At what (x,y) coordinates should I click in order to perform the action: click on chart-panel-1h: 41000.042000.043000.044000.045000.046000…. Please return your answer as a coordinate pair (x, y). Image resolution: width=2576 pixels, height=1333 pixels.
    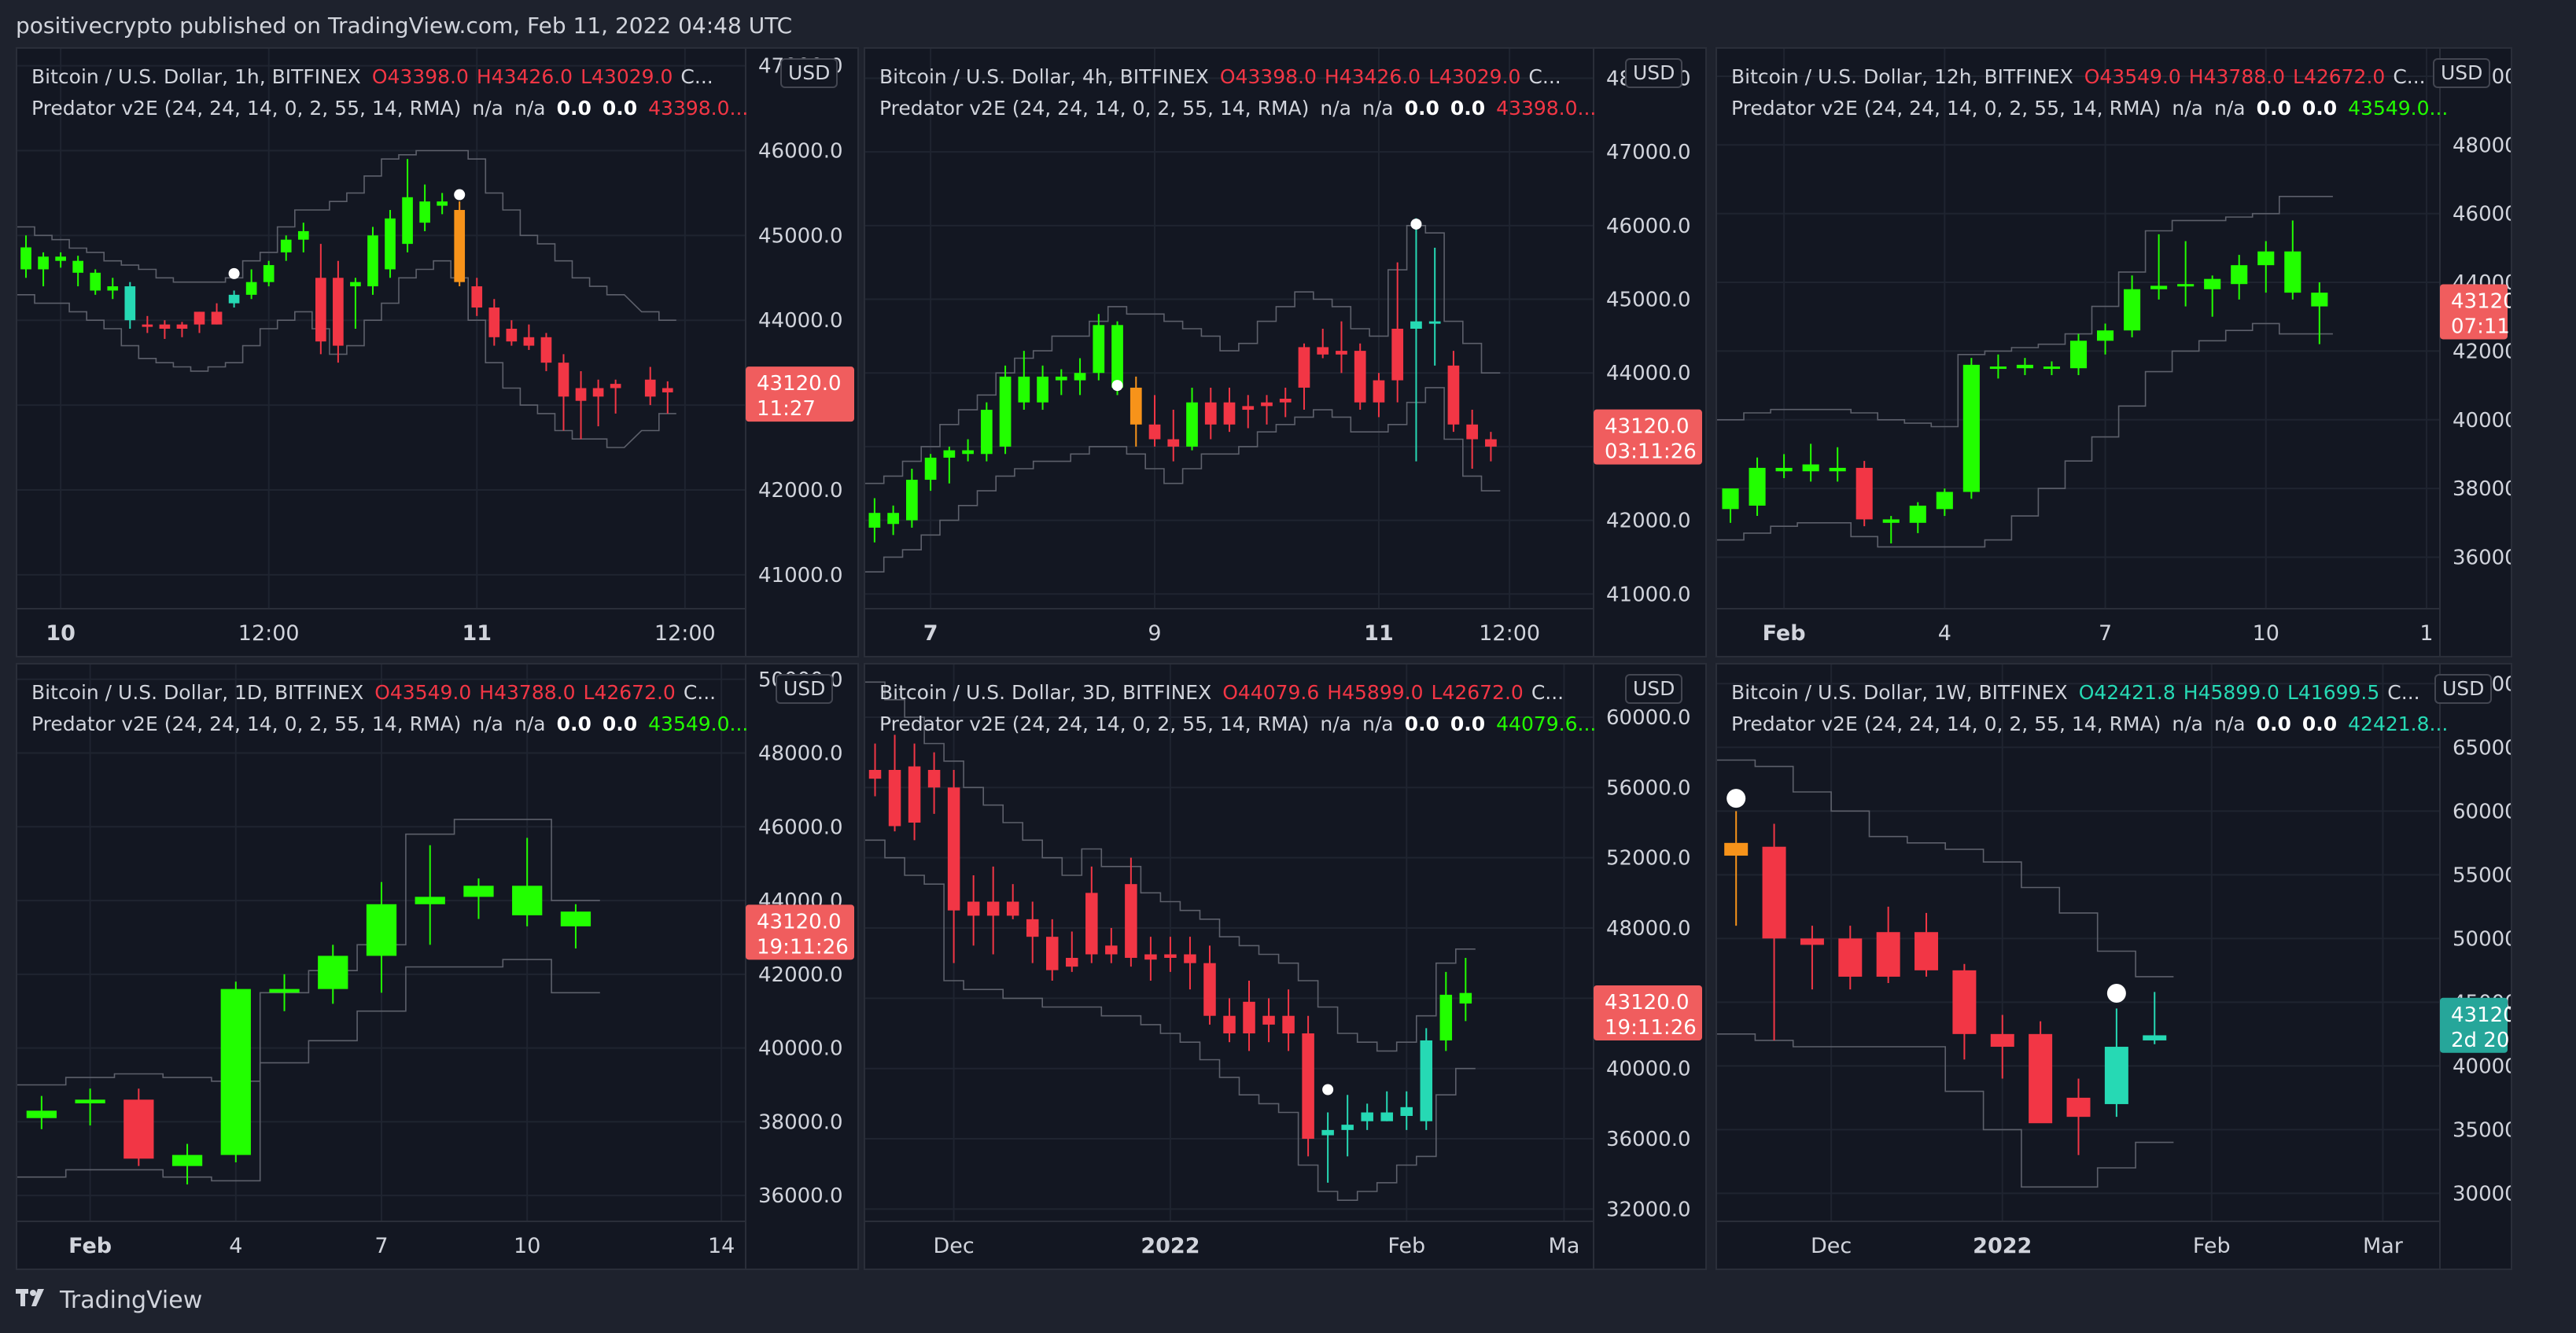
    Looking at the image, I should click on (437, 352).